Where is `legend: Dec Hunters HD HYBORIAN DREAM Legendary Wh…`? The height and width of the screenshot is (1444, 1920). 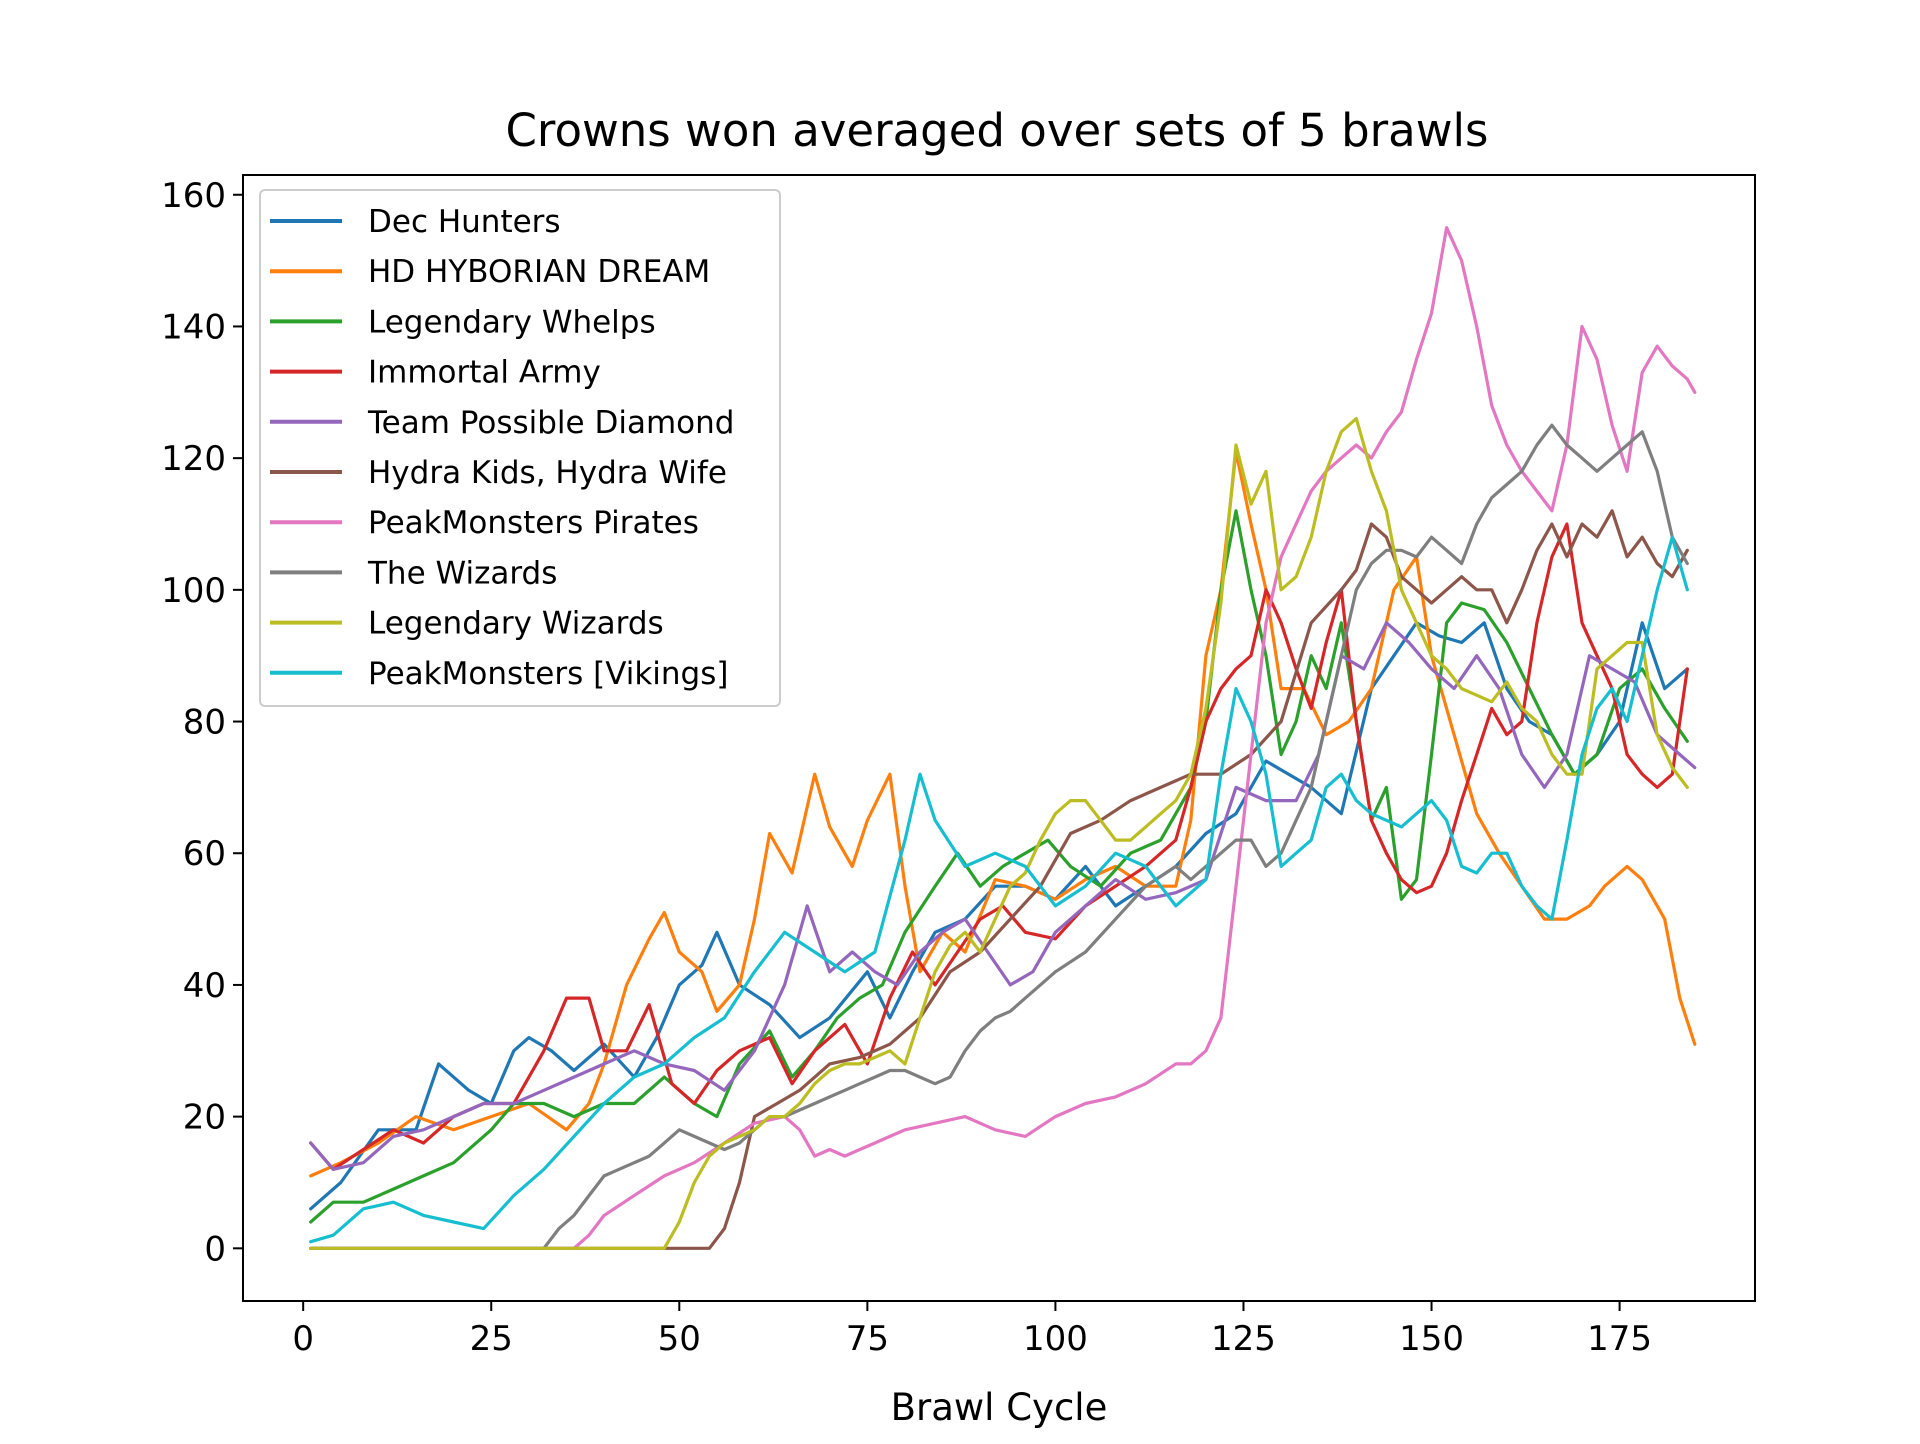 legend: Dec Hunters HD HYBORIAN DREAM Legendary Wh… is located at coordinates (520, 448).